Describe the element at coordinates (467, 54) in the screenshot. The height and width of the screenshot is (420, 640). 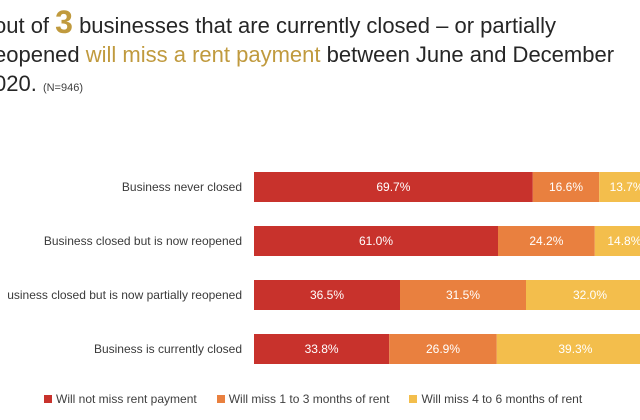
I see `title-text: between June and December` at that location.